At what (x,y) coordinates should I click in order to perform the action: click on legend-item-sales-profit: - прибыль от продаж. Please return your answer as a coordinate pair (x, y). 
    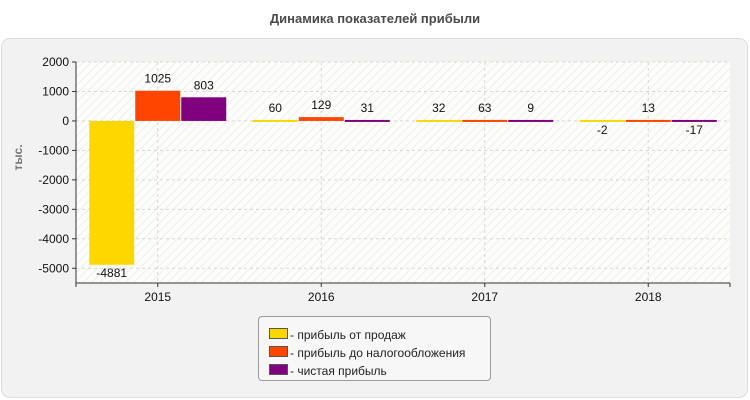
    Looking at the image, I should click on (379, 334).